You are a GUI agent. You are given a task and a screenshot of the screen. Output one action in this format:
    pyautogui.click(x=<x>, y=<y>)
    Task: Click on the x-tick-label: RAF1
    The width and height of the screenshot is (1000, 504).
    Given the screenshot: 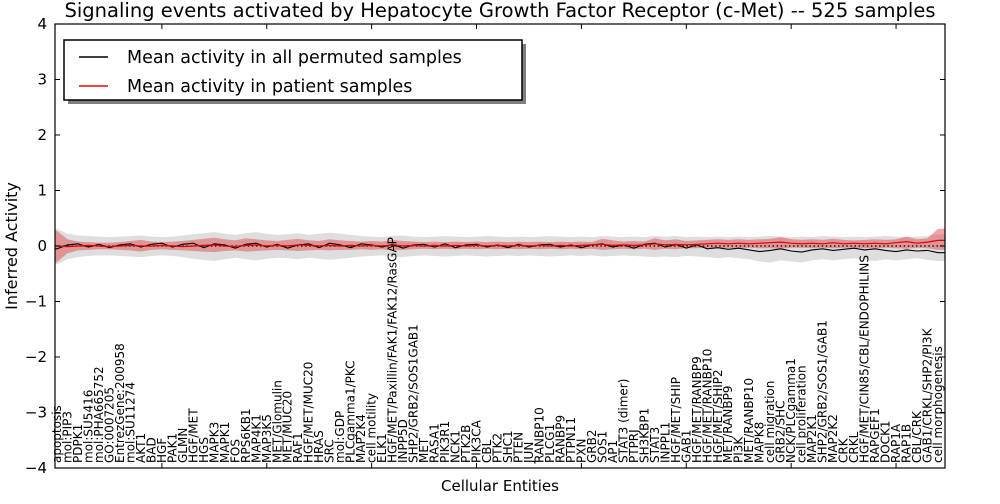 What is the action you would take?
    pyautogui.click(x=298, y=447)
    